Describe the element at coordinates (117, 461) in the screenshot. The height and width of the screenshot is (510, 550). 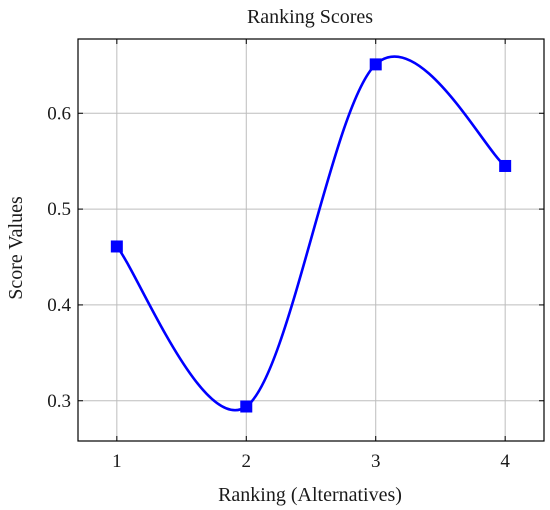
I see `x-tick-label: 1` at that location.